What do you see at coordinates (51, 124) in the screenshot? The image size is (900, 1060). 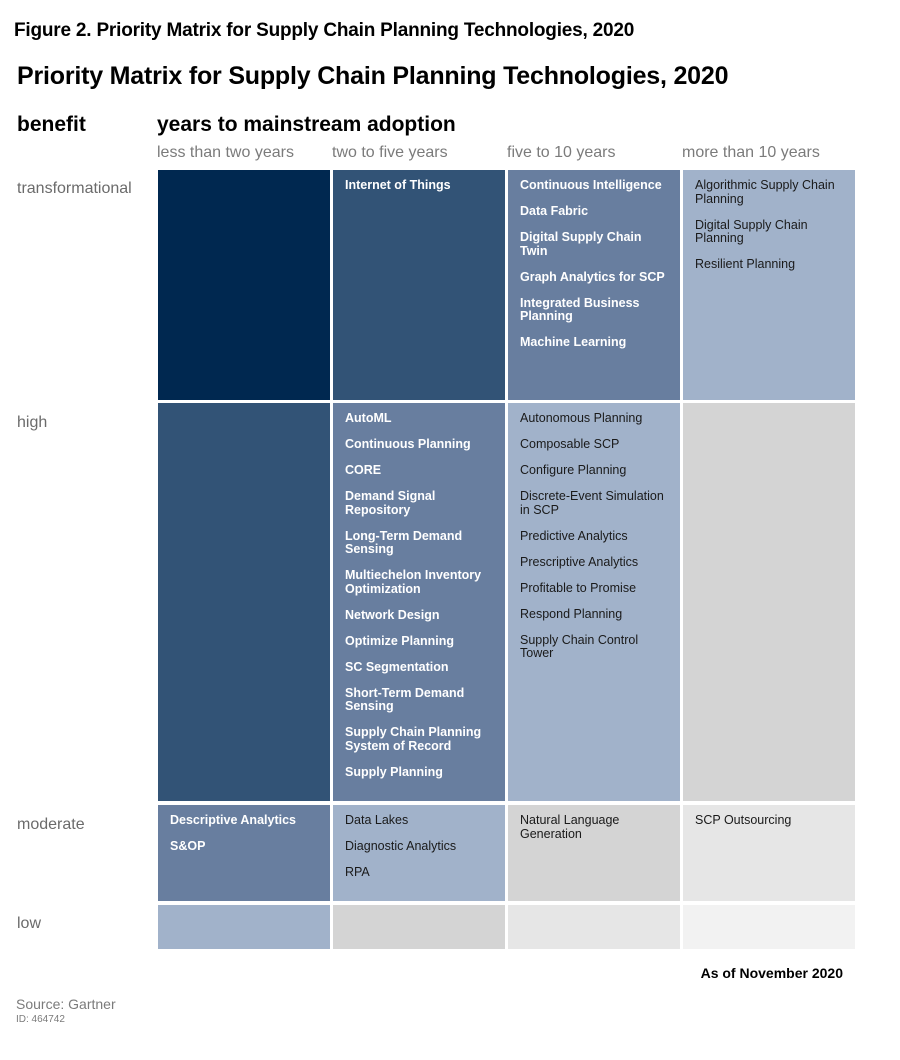 I see `y-axis-title: benefit` at bounding box center [51, 124].